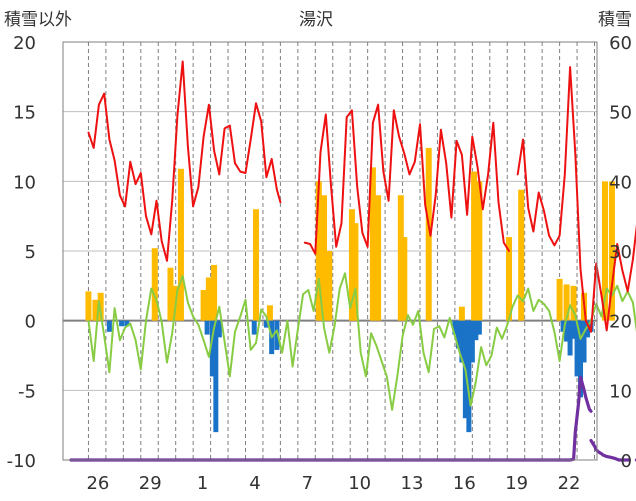  What do you see at coordinates (24, 113) in the screenshot?
I see `left-tick-label: 15` at bounding box center [24, 113].